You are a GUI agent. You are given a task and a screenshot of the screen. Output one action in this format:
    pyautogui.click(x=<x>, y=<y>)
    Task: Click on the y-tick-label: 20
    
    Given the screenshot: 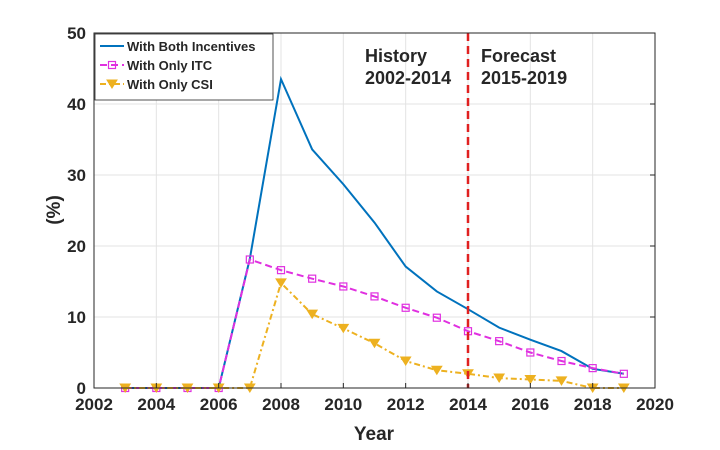 What is the action you would take?
    pyautogui.click(x=76, y=246)
    